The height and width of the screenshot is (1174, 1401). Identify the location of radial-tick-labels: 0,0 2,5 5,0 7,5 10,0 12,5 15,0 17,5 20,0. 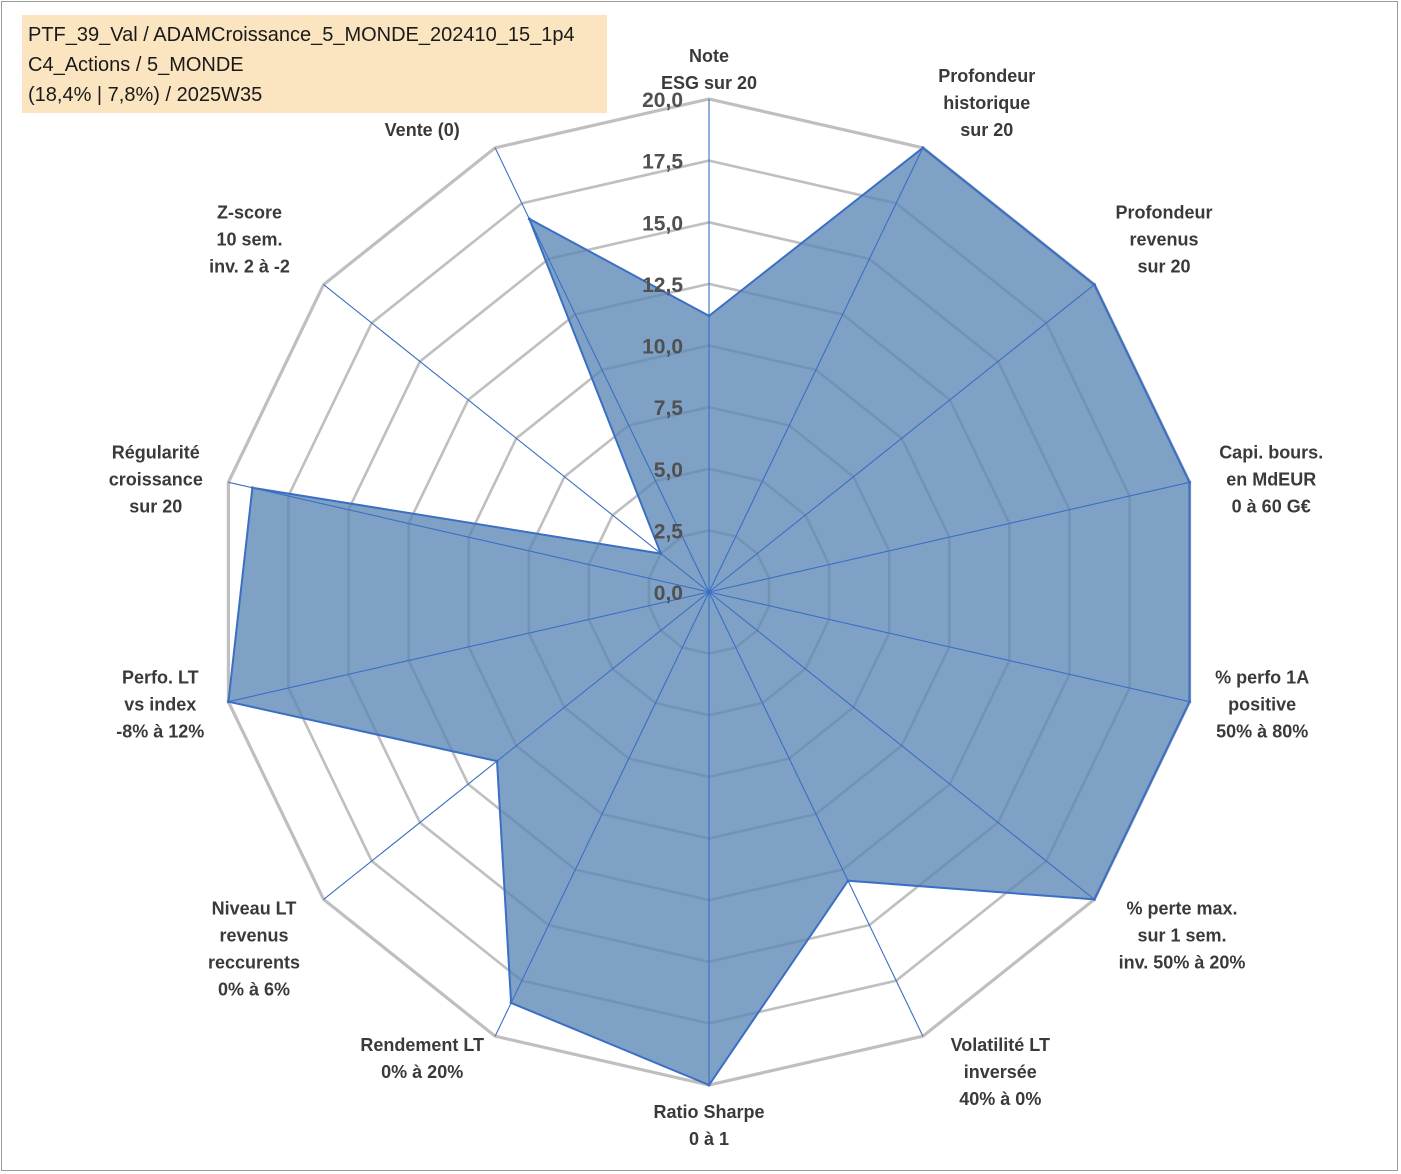
(662, 347).